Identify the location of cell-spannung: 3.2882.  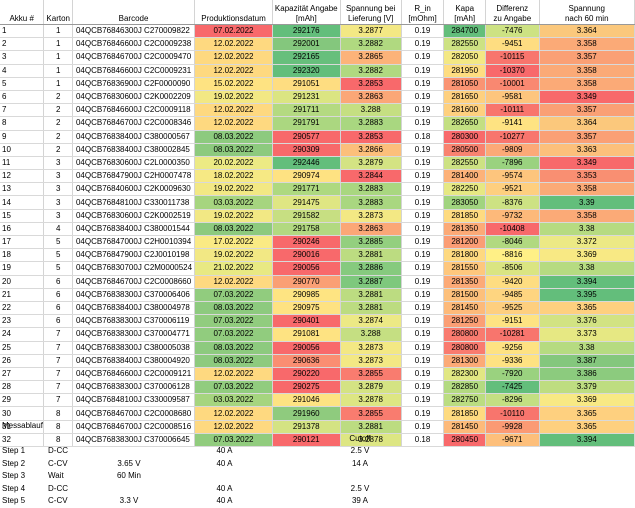
(371, 71).